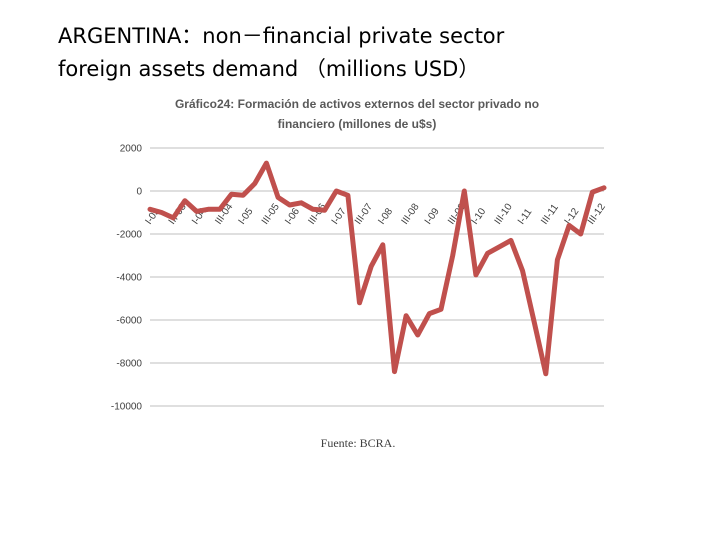 Image resolution: width=720 pixels, height=540 pixels. I want to click on x-tick-label: III-07, so click(364, 213).